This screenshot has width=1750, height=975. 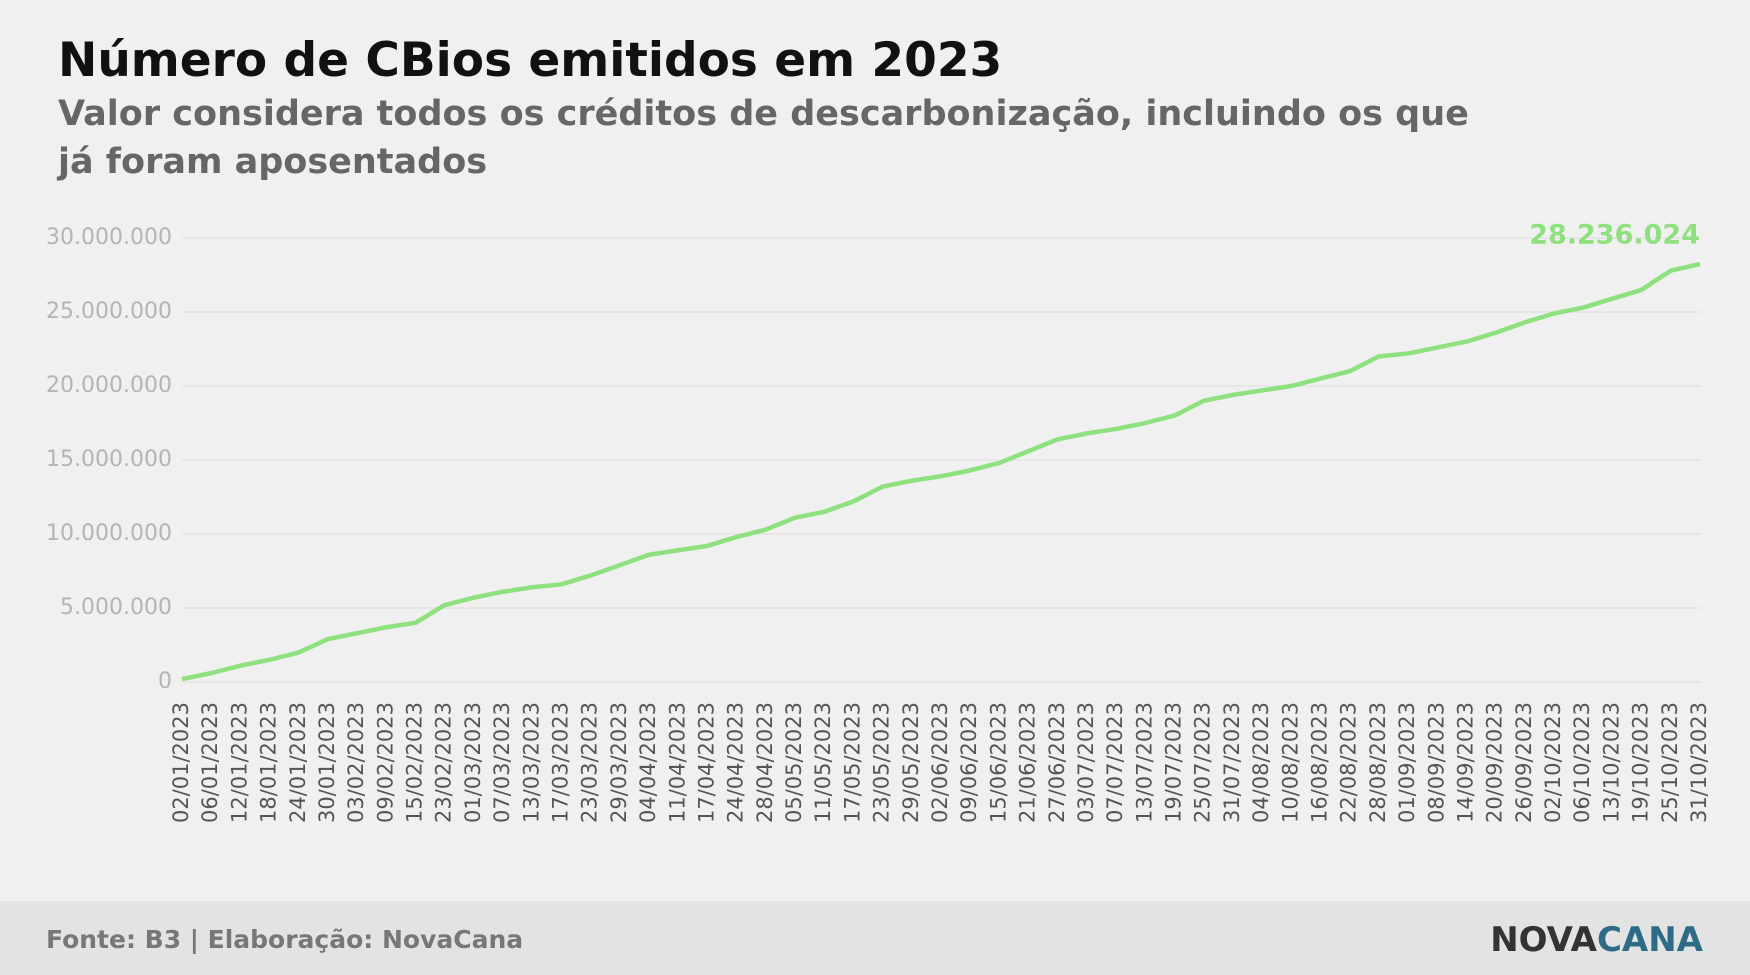 I want to click on chart-title: Número de CBios emitidos em 2023, so click(x=530, y=60).